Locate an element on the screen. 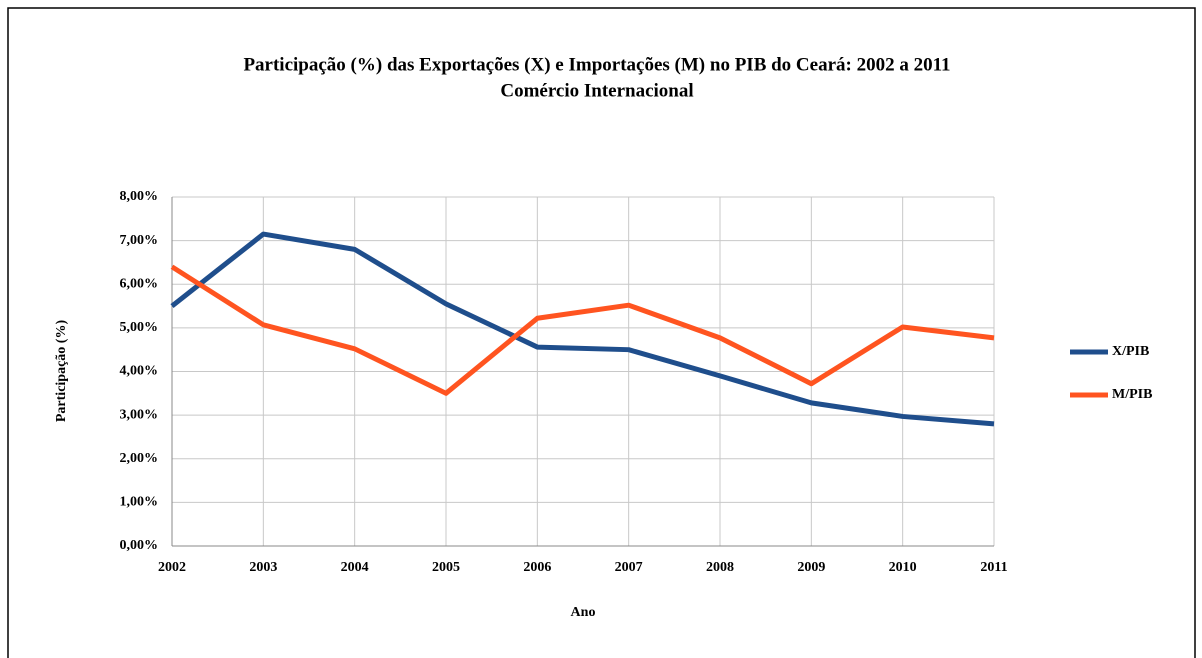 The height and width of the screenshot is (658, 1202). series-line is located at coordinates (582, 330).